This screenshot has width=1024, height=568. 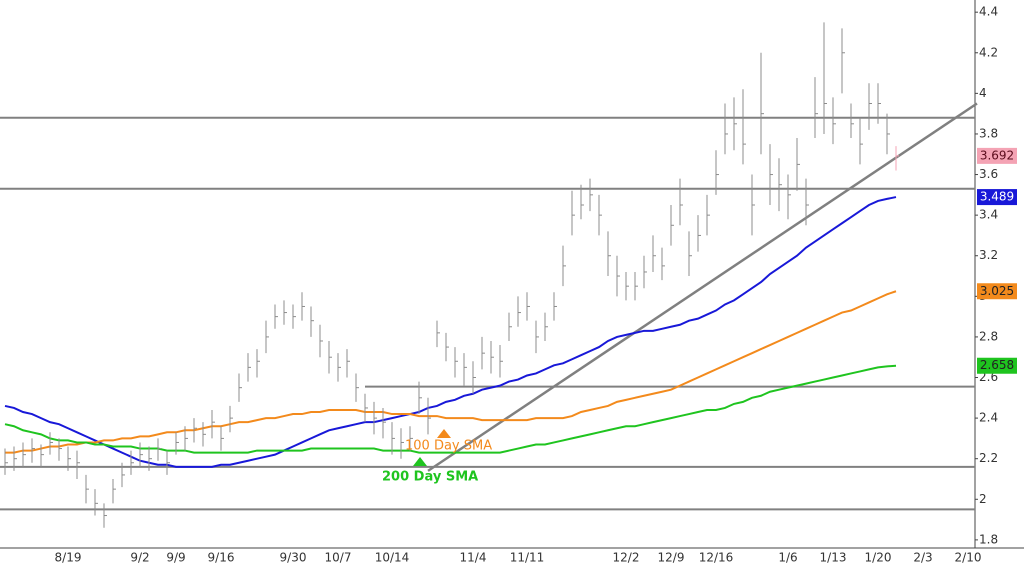 What do you see at coordinates (968, 558) in the screenshot?
I see `x-tick-label: 2/10` at bounding box center [968, 558].